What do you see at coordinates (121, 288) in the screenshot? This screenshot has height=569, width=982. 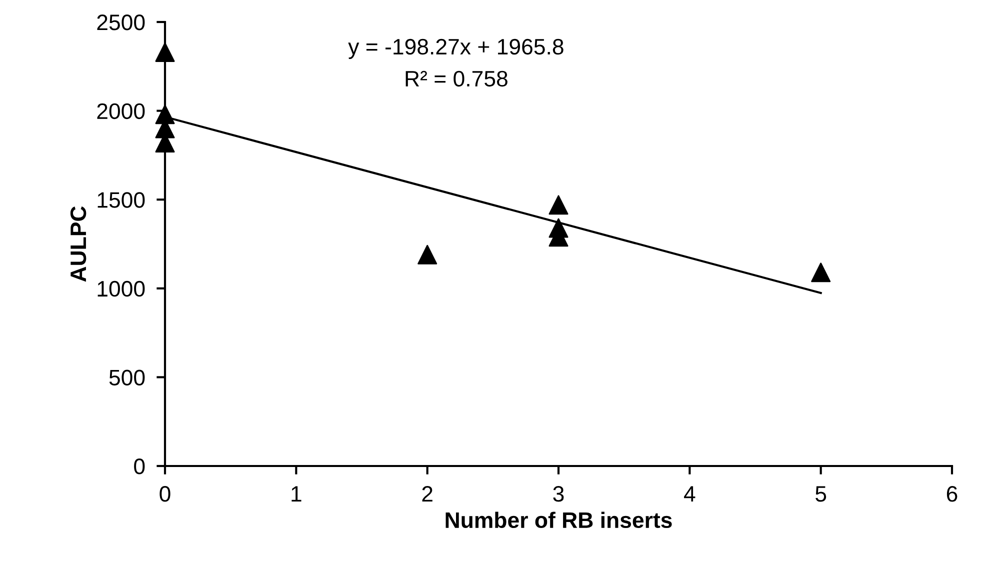 I see `y-tick-label: 1000` at bounding box center [121, 288].